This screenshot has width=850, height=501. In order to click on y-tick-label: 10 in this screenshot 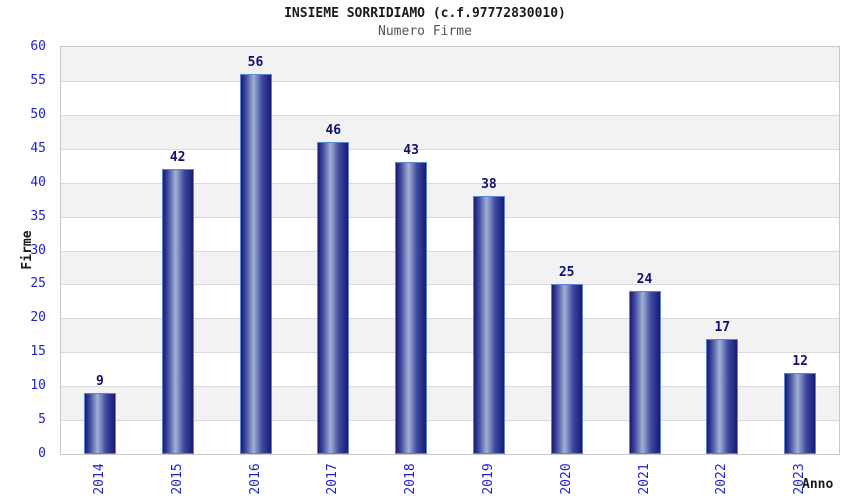, I will do `click(38, 386)`.